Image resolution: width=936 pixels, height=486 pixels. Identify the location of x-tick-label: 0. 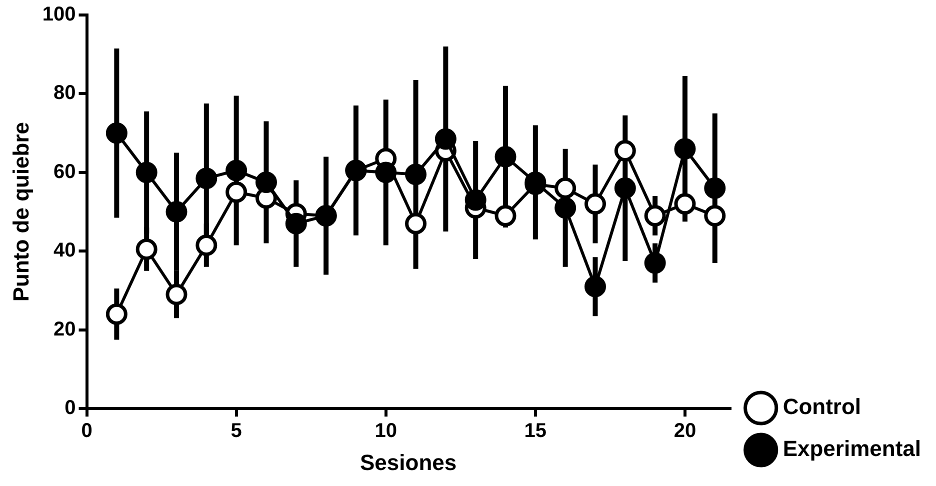
(86, 431).